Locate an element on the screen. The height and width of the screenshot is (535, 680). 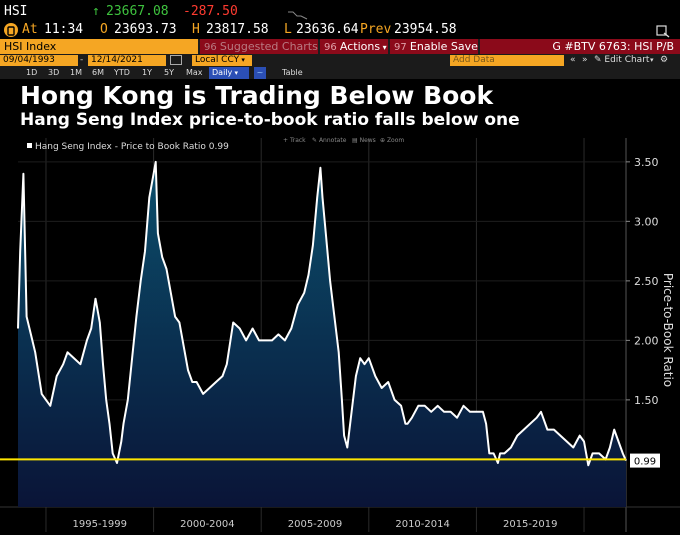
edit-chart-button: ✎ Edit Chart is located at coordinates (621, 60).